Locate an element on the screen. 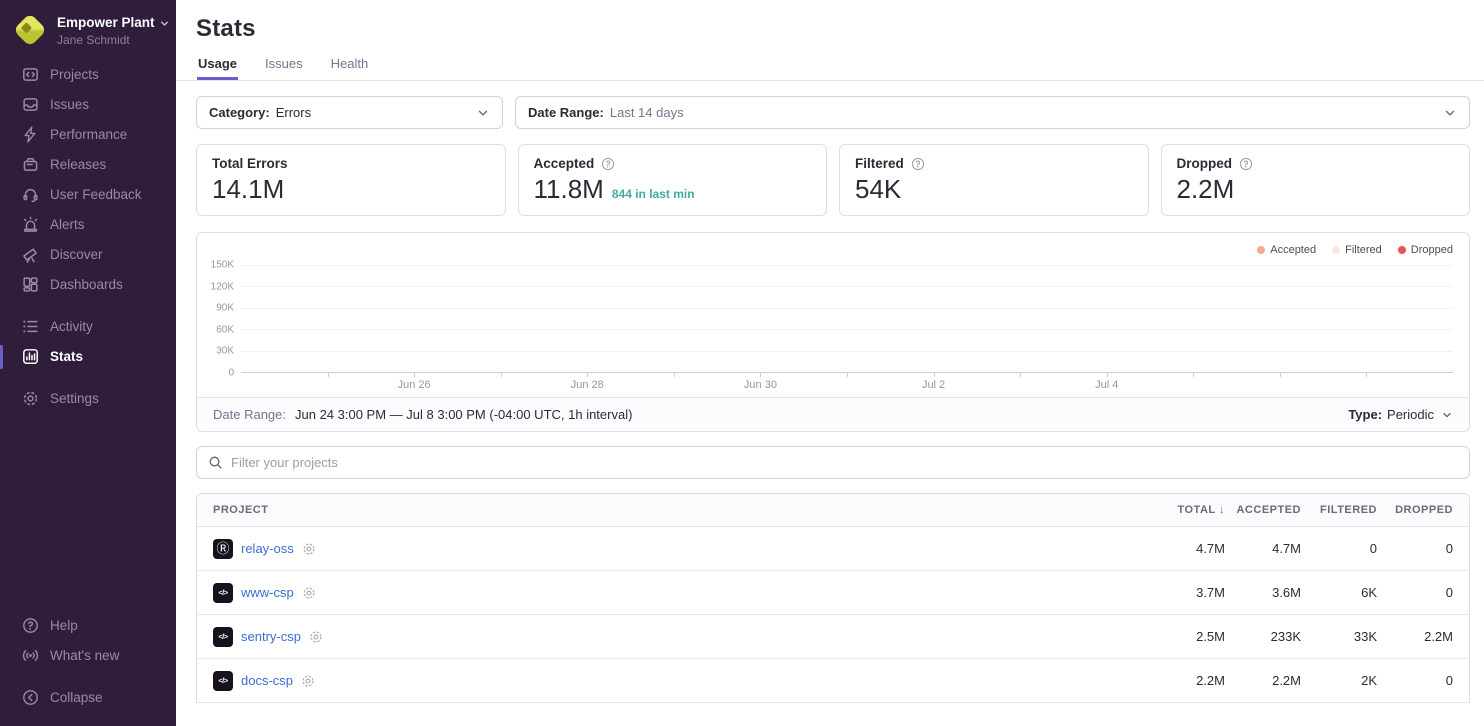 This screenshot has height=726, width=1484. project-link: docs-csp is located at coordinates (267, 680).